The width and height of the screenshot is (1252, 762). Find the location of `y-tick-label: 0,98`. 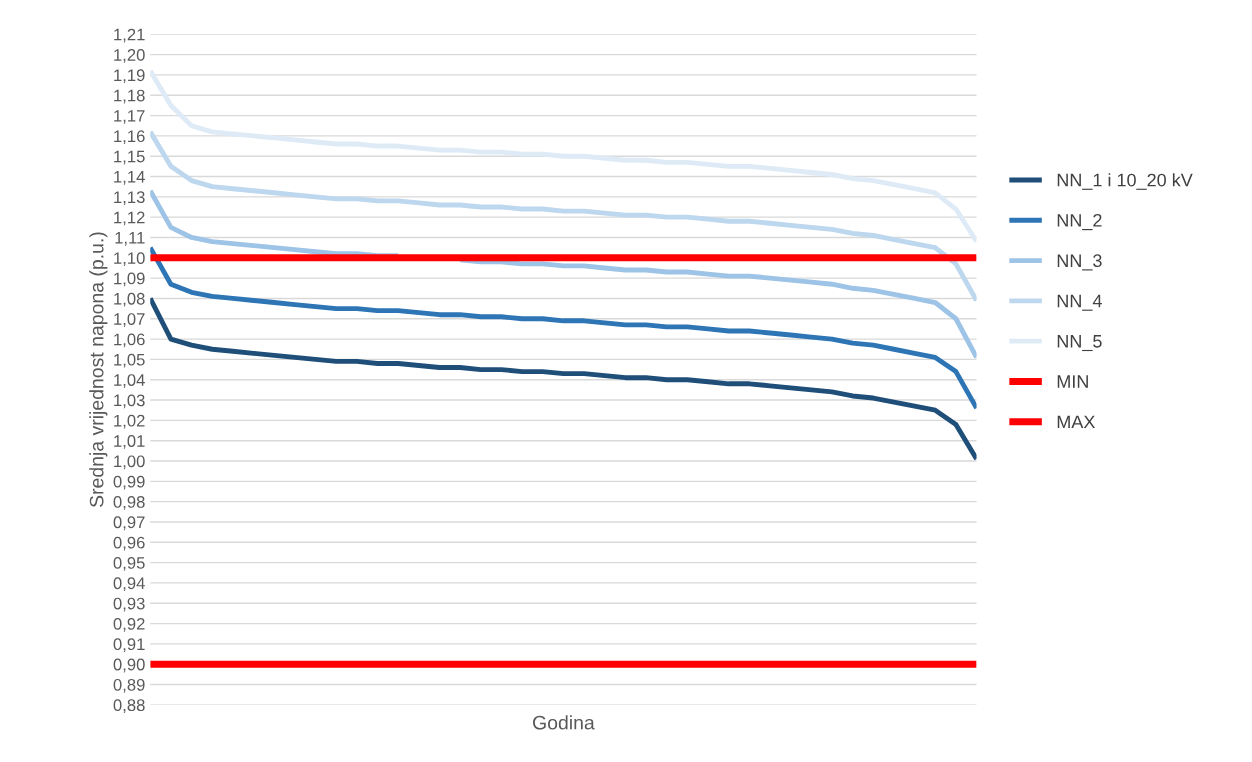

y-tick-label: 0,98 is located at coordinates (129, 503).